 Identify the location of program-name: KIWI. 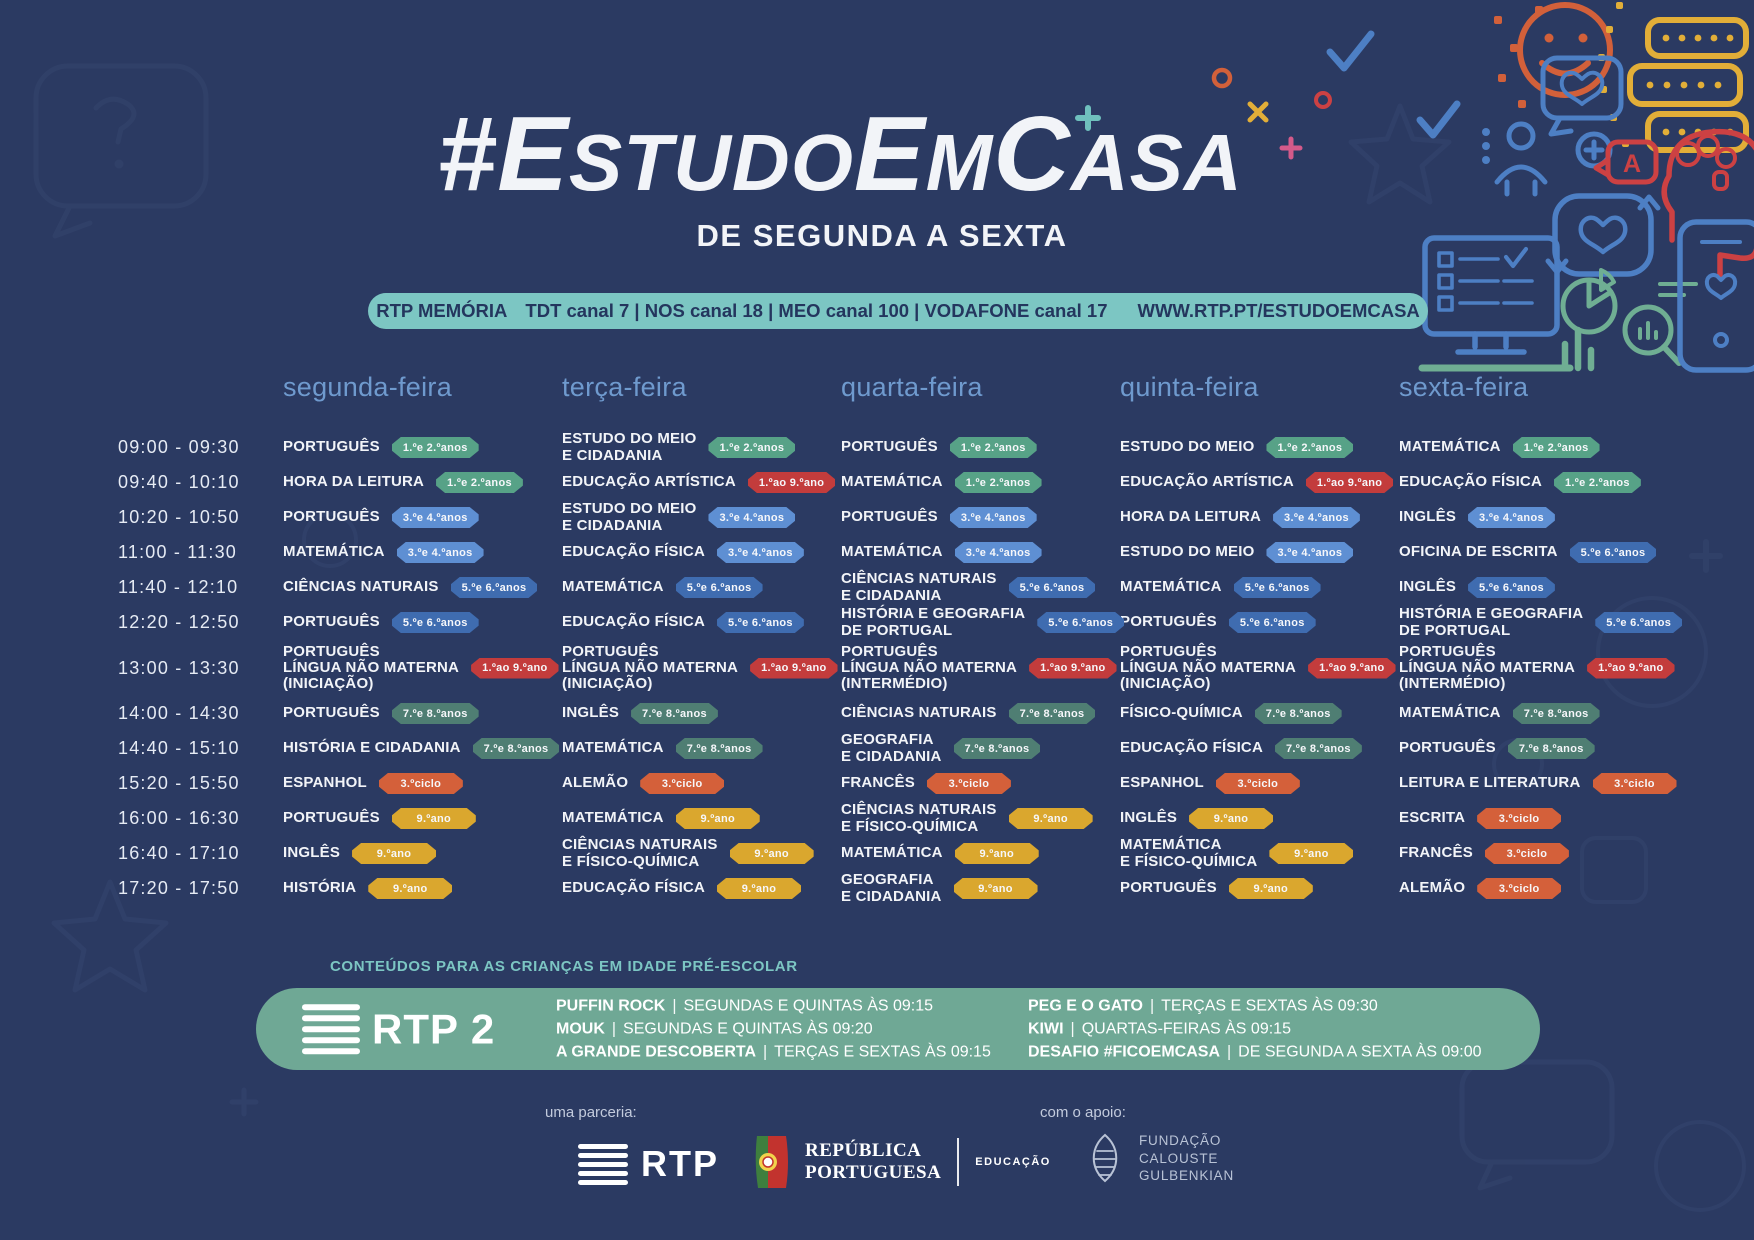
(1046, 1029).